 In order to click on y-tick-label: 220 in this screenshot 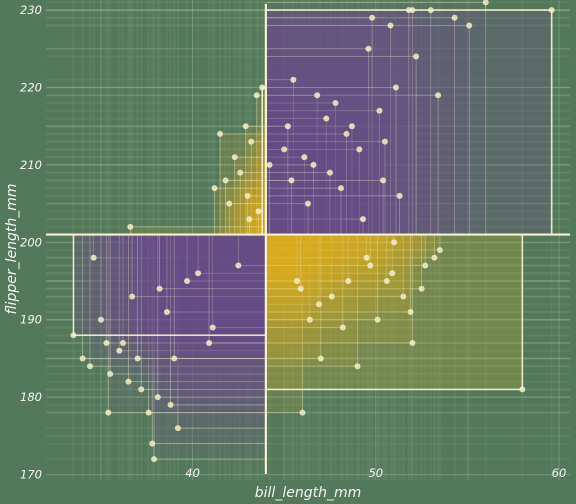, I will do `click(31, 87)`.